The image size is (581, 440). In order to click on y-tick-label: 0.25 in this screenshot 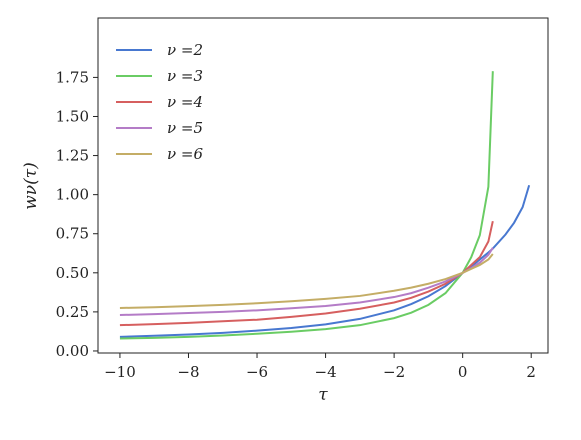, I will do `click(72, 312)`.